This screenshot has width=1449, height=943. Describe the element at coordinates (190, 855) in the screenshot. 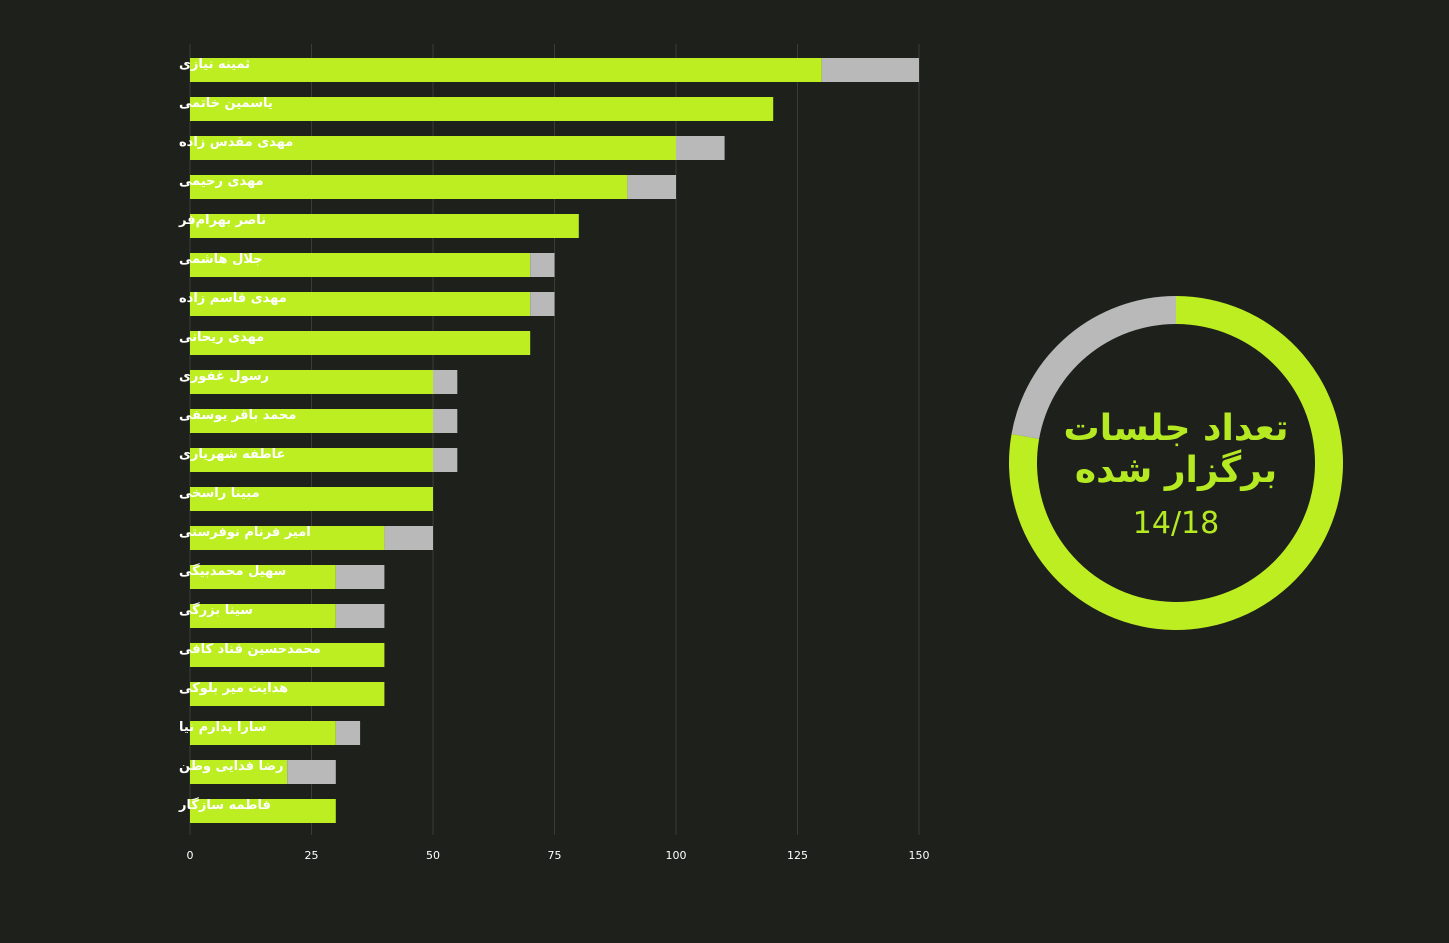

I see `x-tick-label: 0` at that location.